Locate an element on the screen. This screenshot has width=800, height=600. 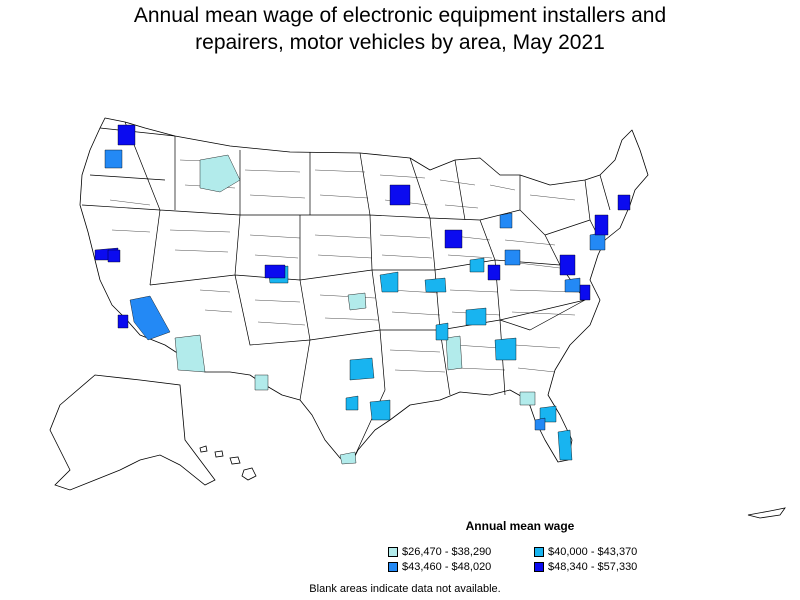
legend-item-range-4: $48,340 - $57,330 is located at coordinates (585, 567).